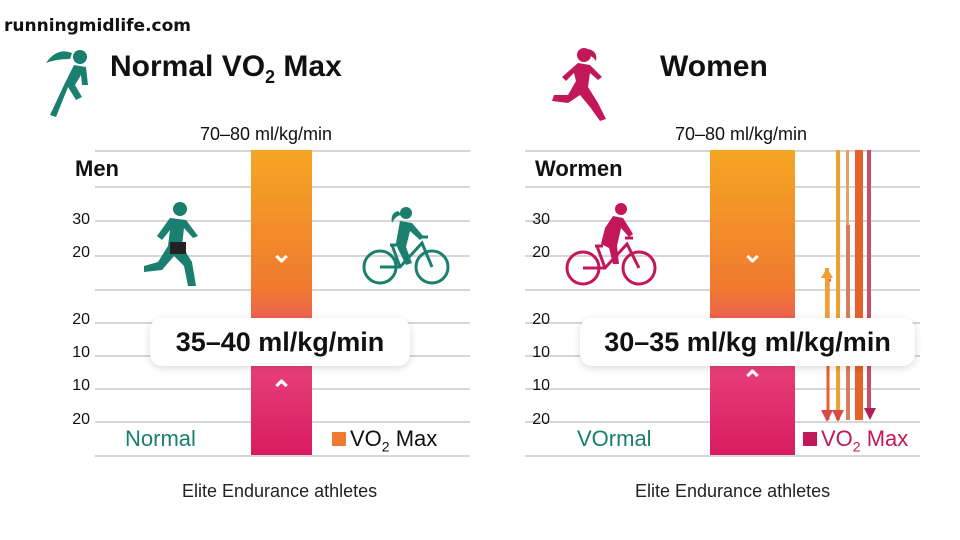  I want to click on left-footer: Elite Endurance athletes, so click(280, 491).